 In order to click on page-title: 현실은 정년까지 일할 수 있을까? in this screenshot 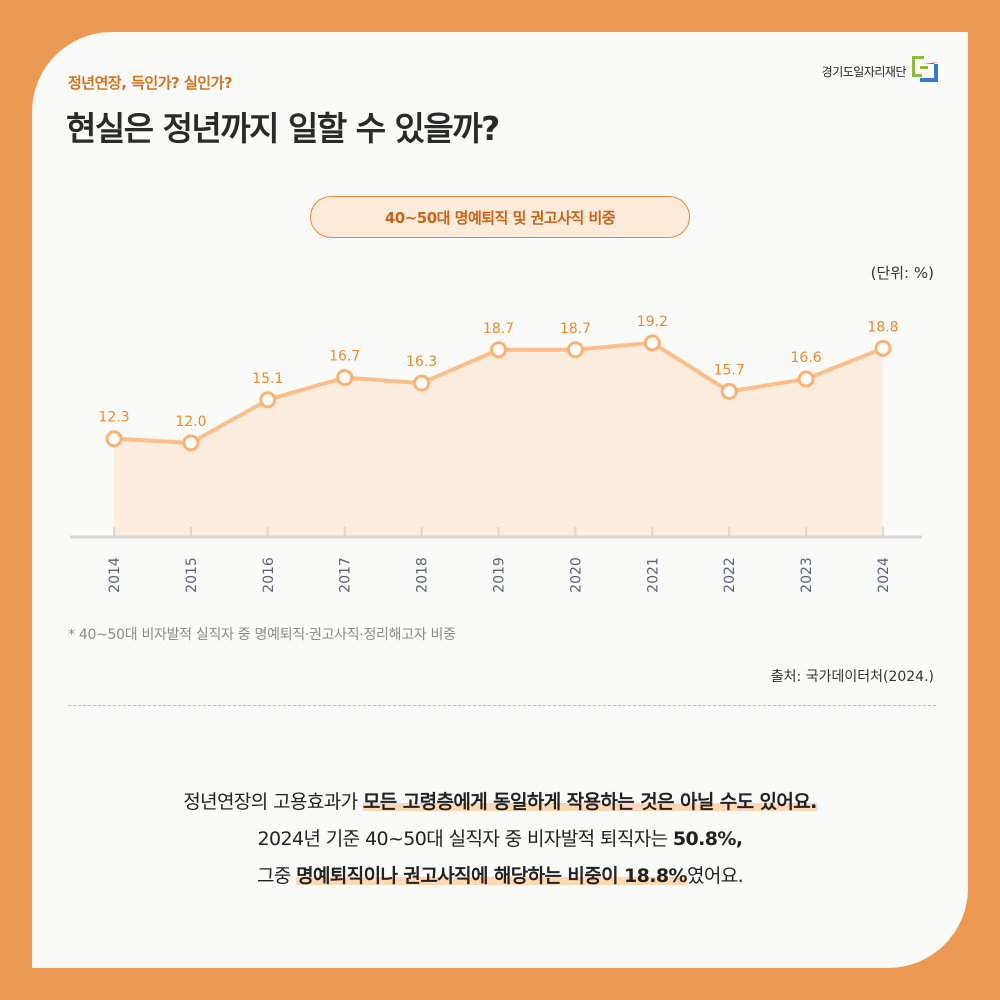, I will do `click(283, 128)`.